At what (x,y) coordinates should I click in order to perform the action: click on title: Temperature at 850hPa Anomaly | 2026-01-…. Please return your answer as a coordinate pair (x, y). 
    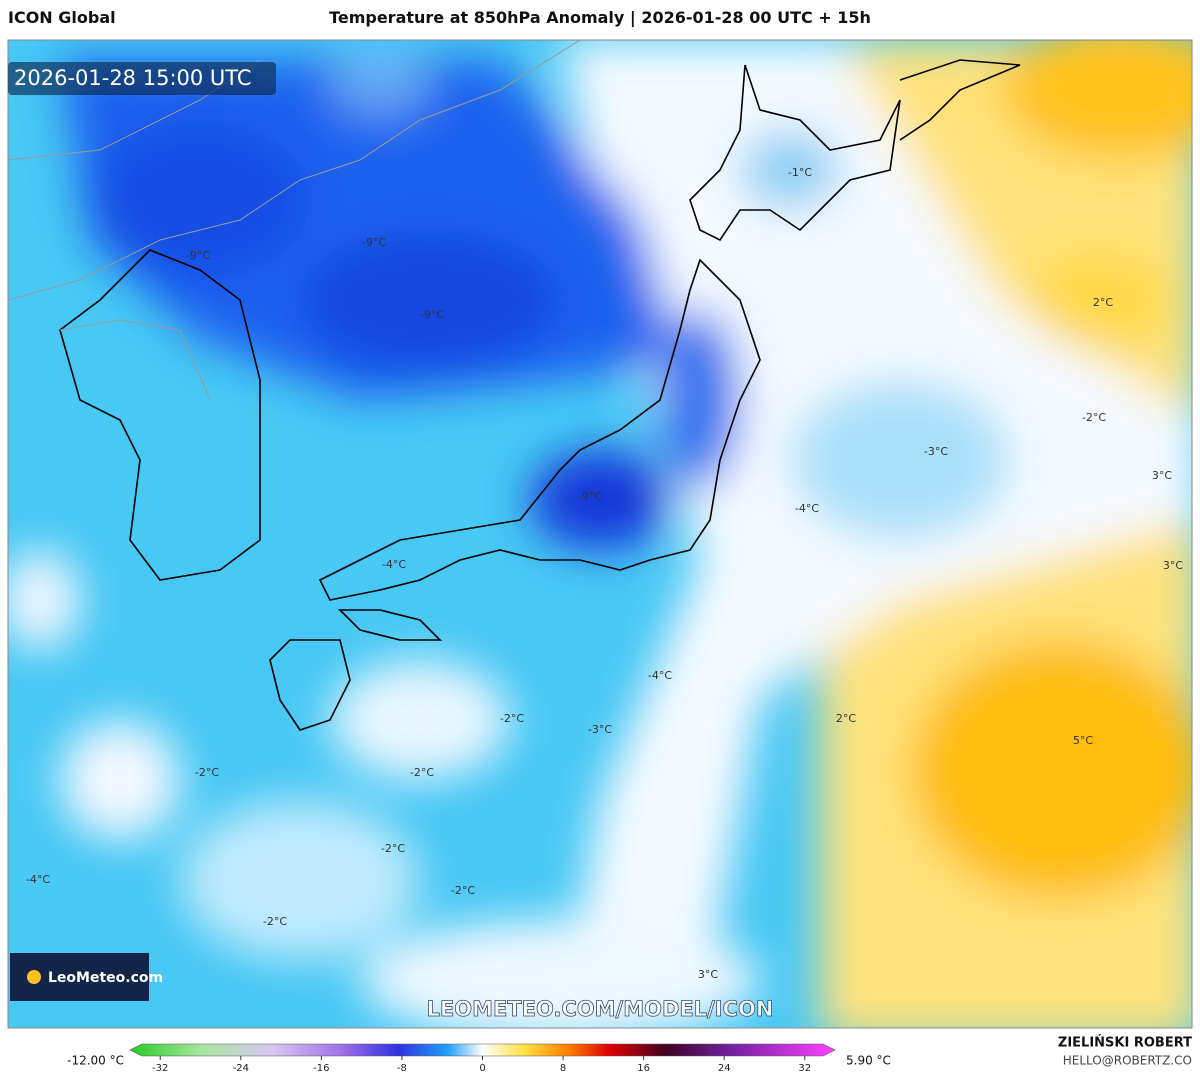
    Looking at the image, I should click on (600, 17).